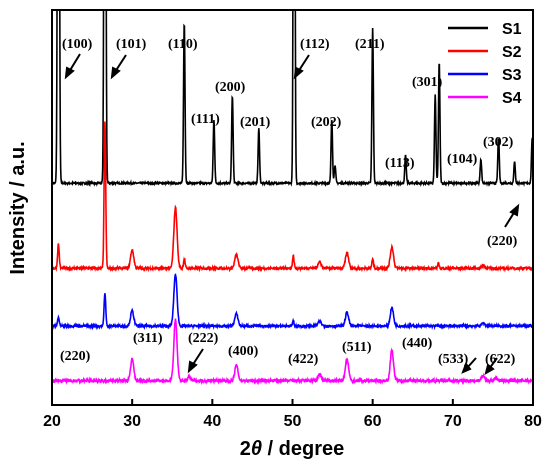 This screenshot has height=470, width=550. I want to click on peak-label: (211), so click(370, 44).